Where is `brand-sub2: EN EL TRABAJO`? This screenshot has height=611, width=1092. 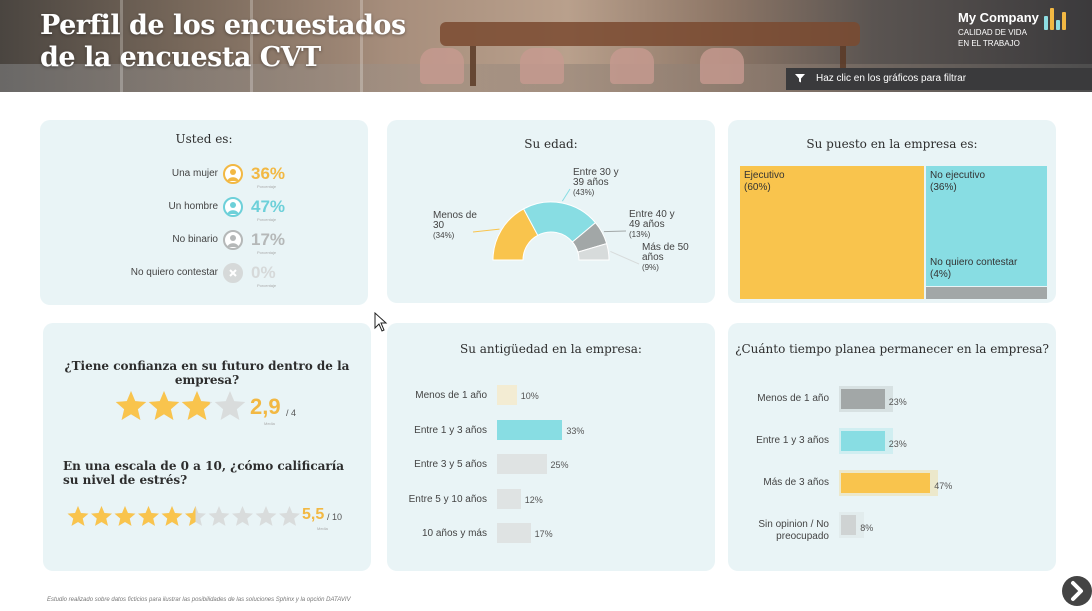 brand-sub2: EN EL TRABAJO is located at coordinates (989, 43).